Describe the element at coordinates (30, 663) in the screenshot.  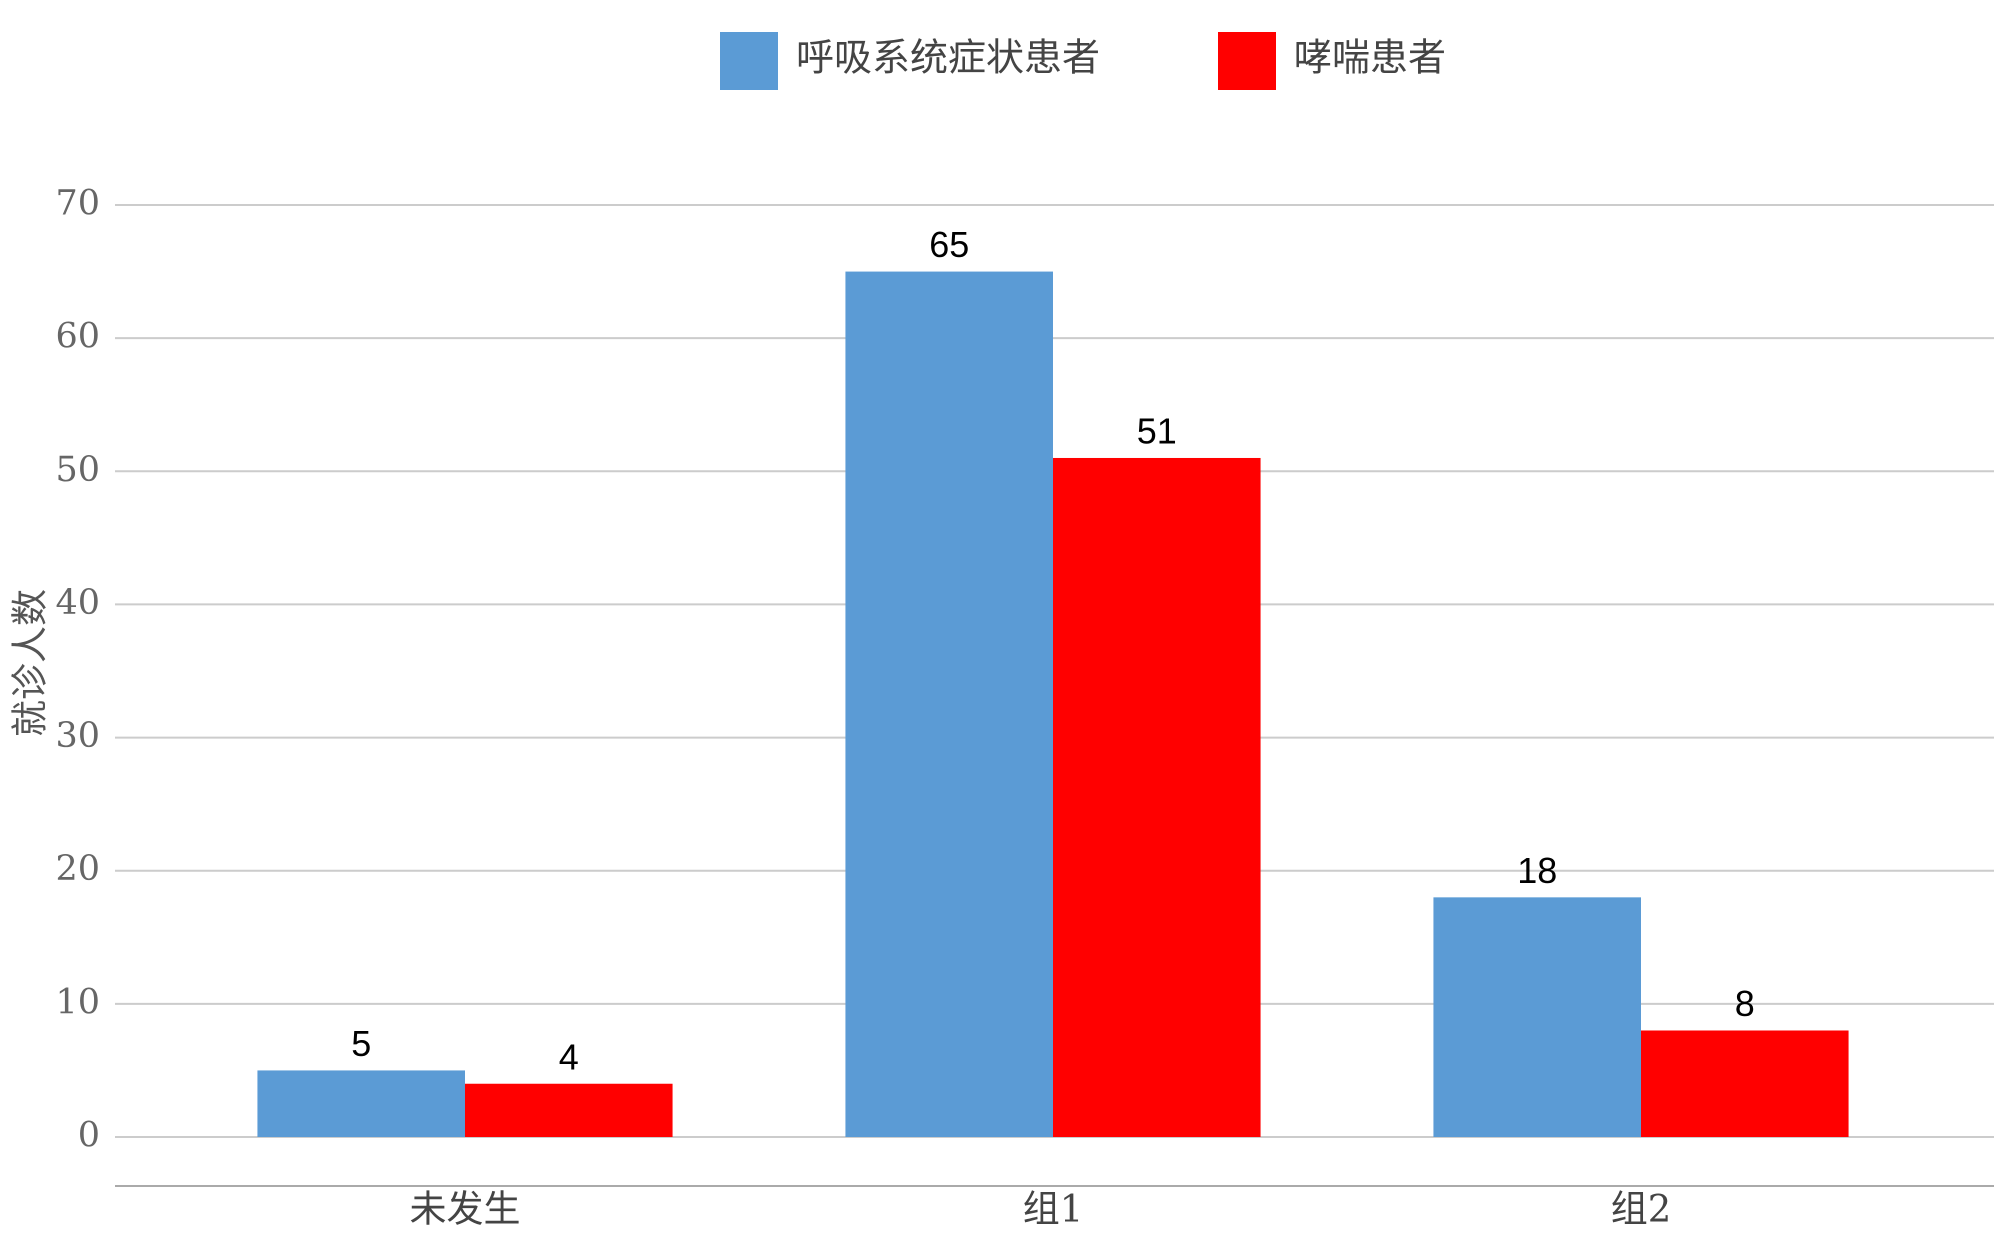
I see `y-axis-label: 就诊人数` at that location.